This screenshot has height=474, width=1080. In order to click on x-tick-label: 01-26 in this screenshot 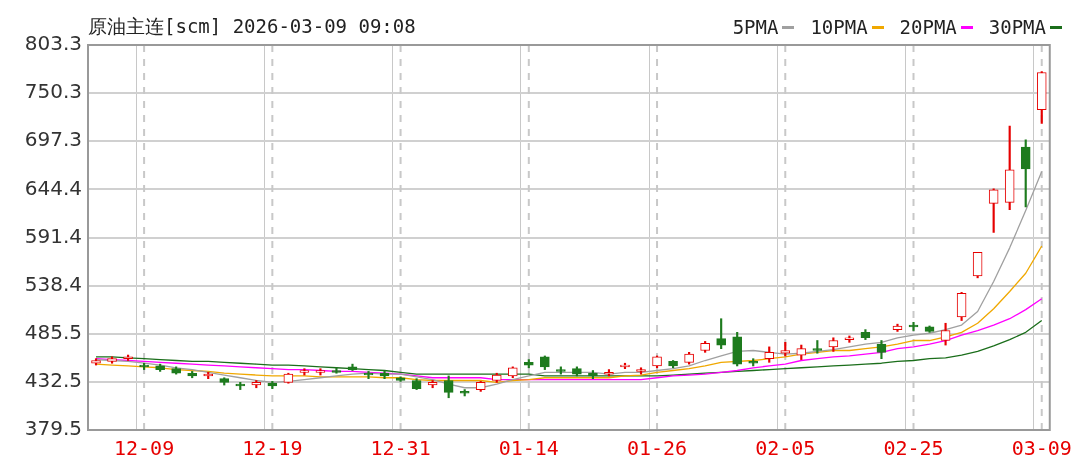, I will do `click(657, 448)`.